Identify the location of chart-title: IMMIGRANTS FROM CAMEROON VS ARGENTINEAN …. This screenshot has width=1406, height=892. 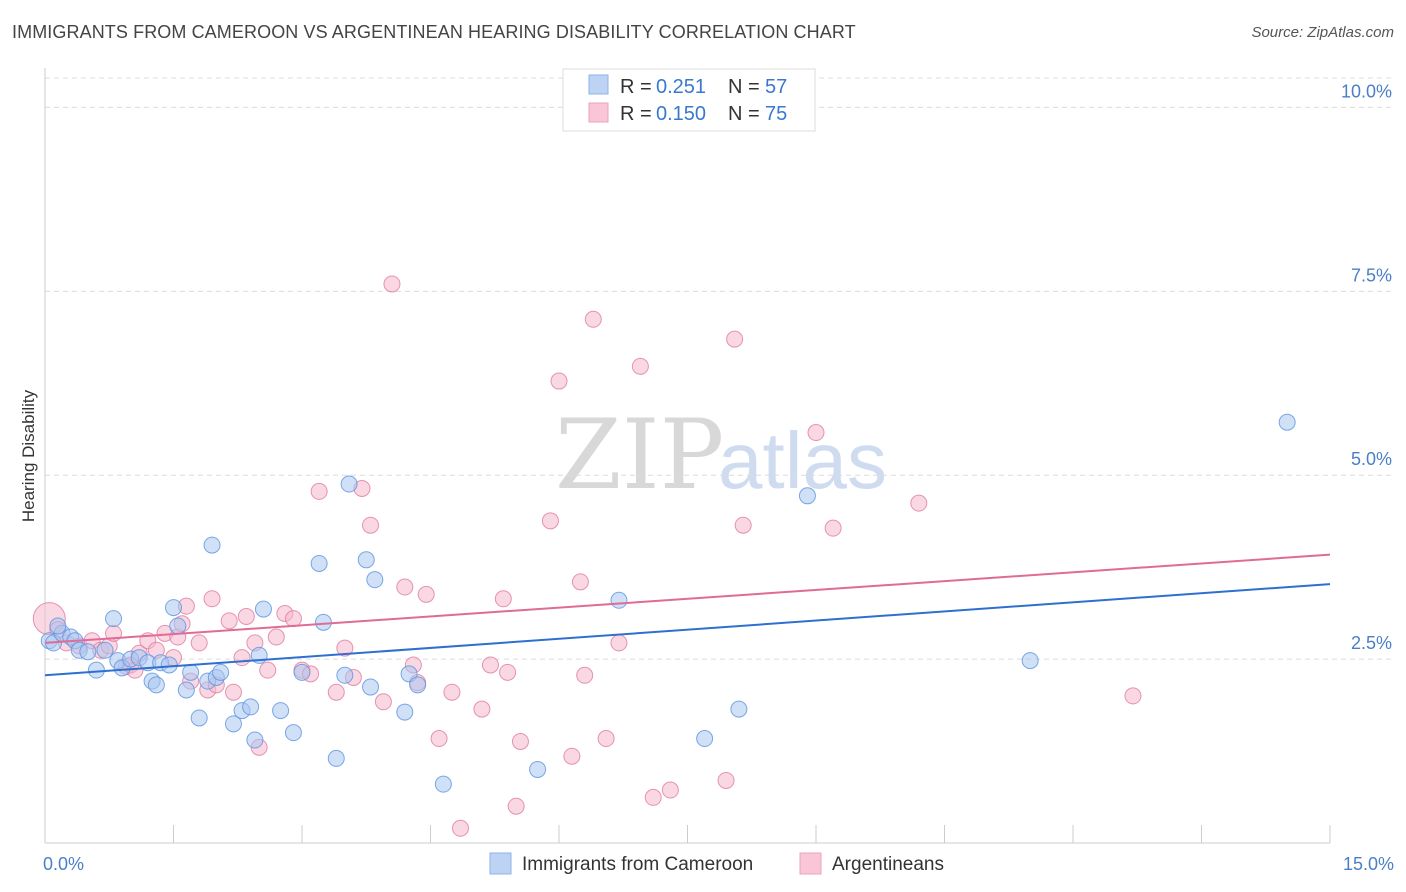
(434, 32).